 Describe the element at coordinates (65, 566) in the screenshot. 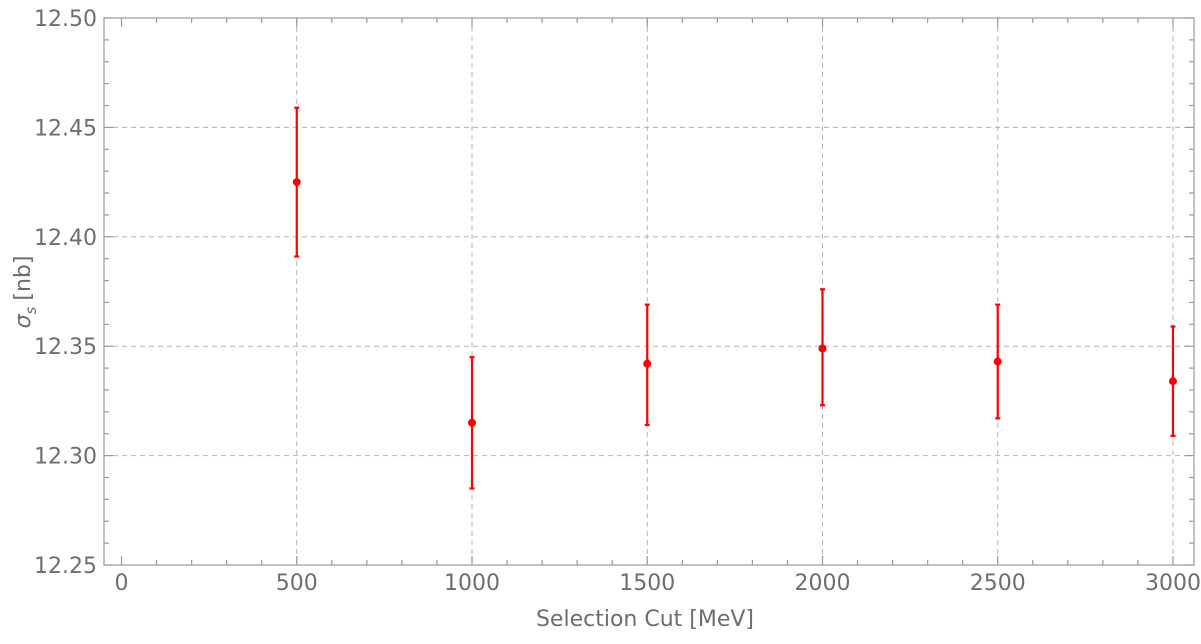

I see `y-tick-label: 12.25` at that location.